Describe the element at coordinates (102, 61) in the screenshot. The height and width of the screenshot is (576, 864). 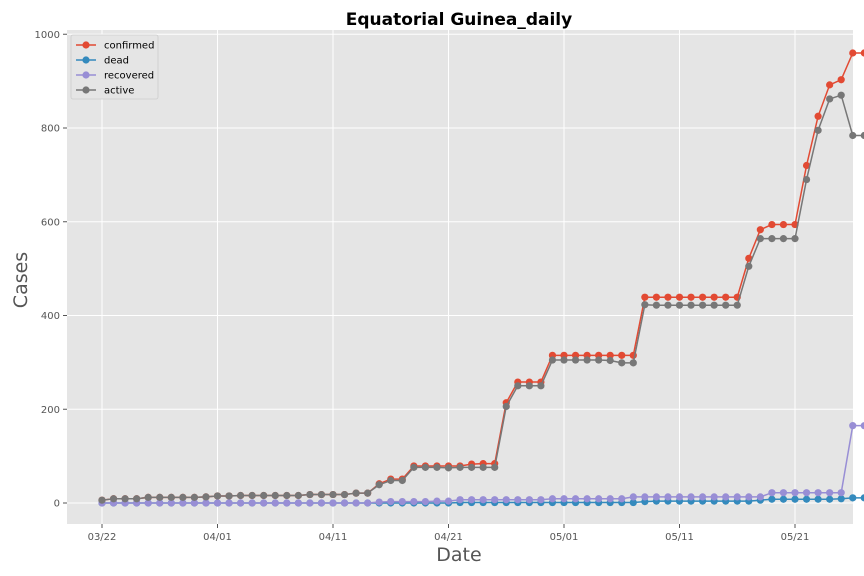
I see `legend-item-dead: dead` at that location.